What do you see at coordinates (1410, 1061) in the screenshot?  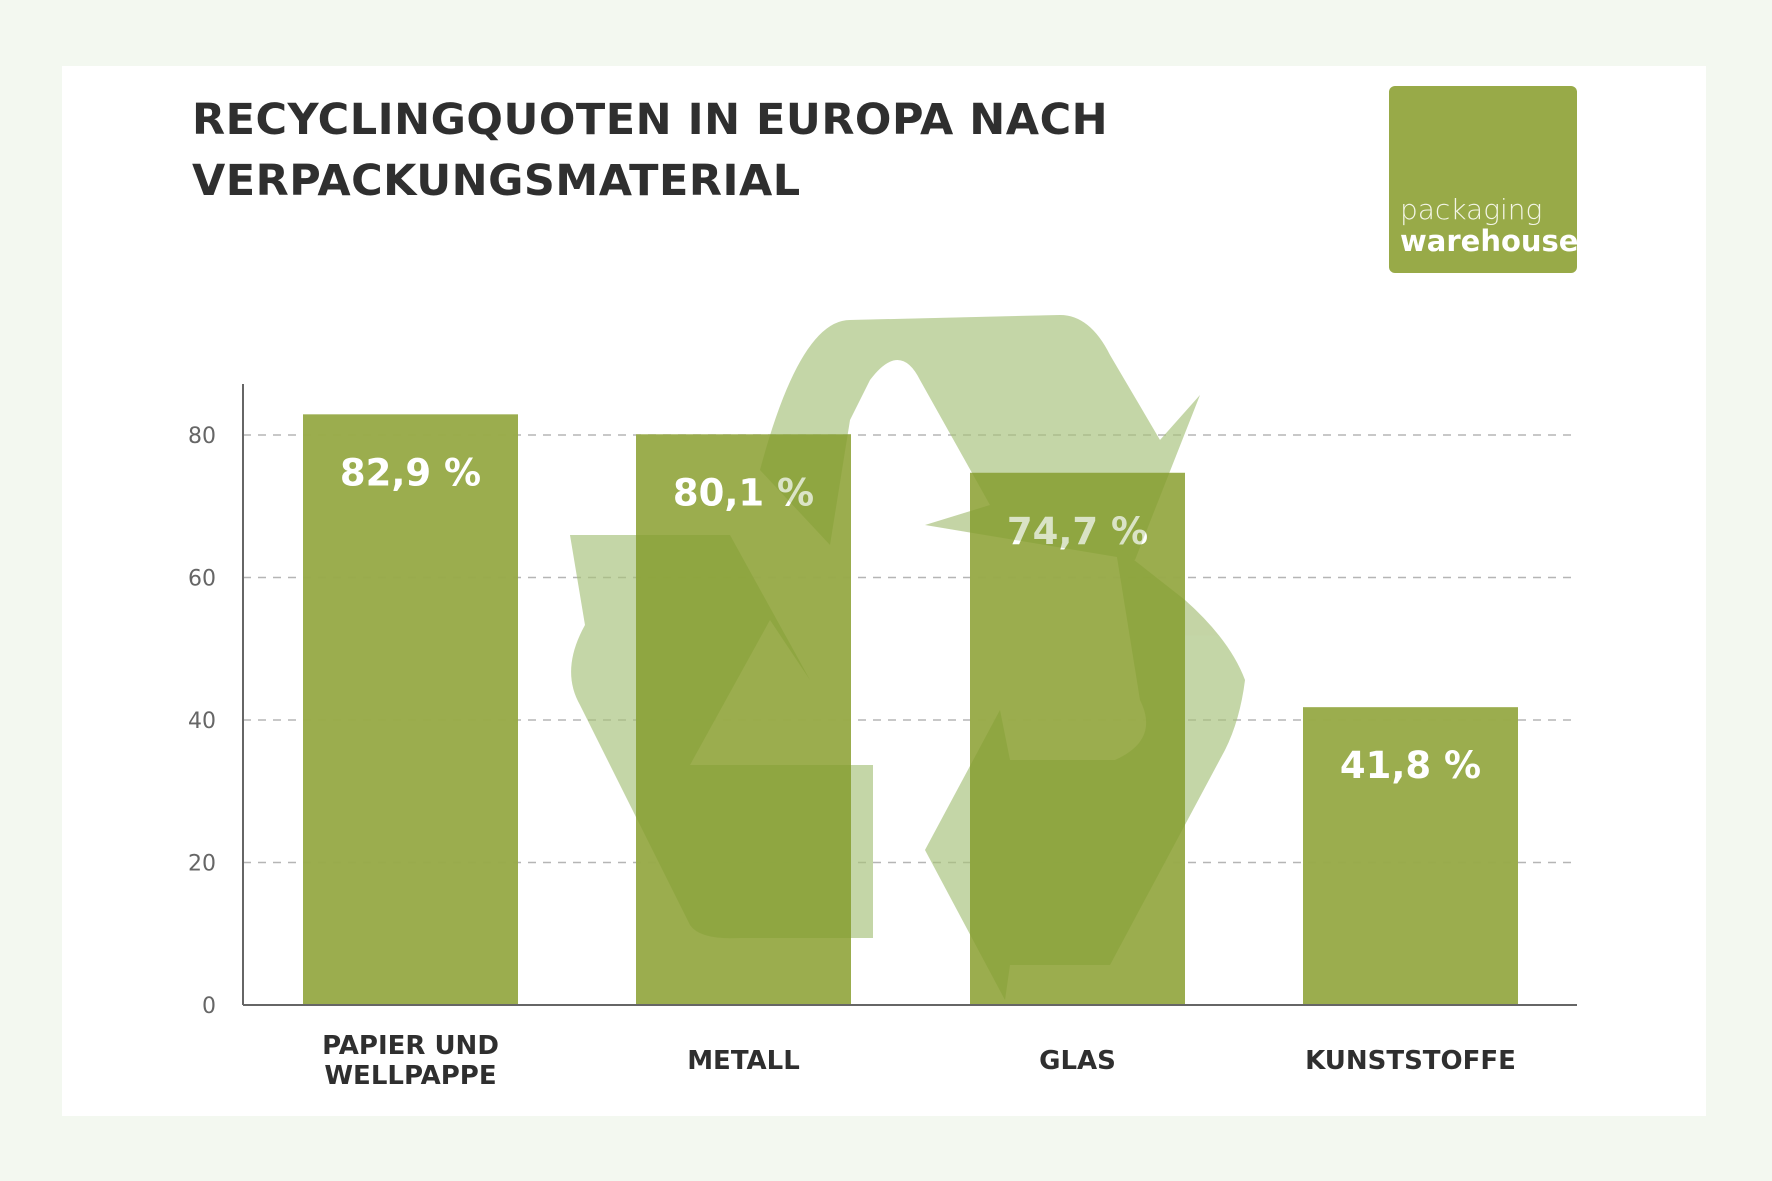 I see `category-label: KUNSTSTOFFE` at bounding box center [1410, 1061].